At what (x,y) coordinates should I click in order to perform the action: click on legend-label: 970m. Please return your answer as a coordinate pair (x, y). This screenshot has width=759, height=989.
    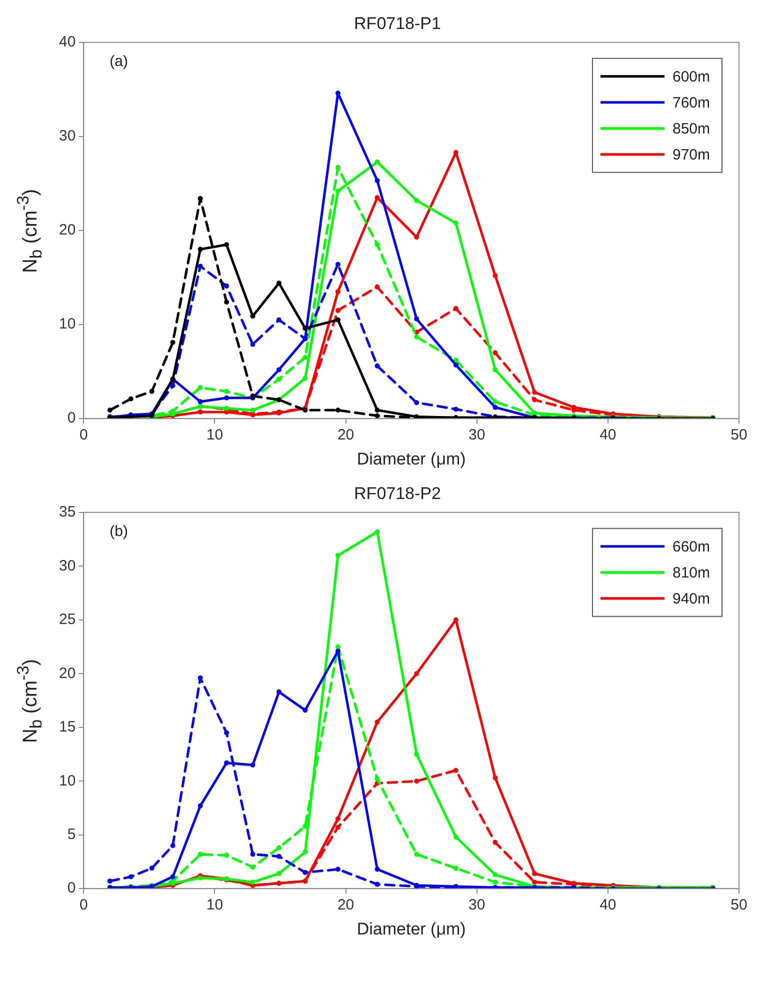
    Looking at the image, I should click on (691, 155).